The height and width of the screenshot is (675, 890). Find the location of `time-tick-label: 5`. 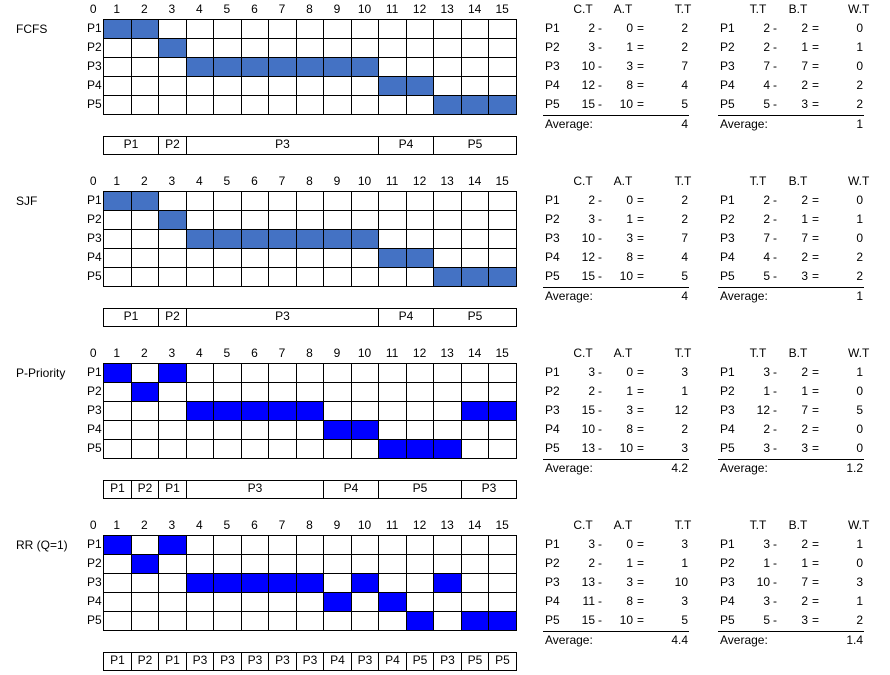

time-tick-label: 5 is located at coordinates (227, 525).